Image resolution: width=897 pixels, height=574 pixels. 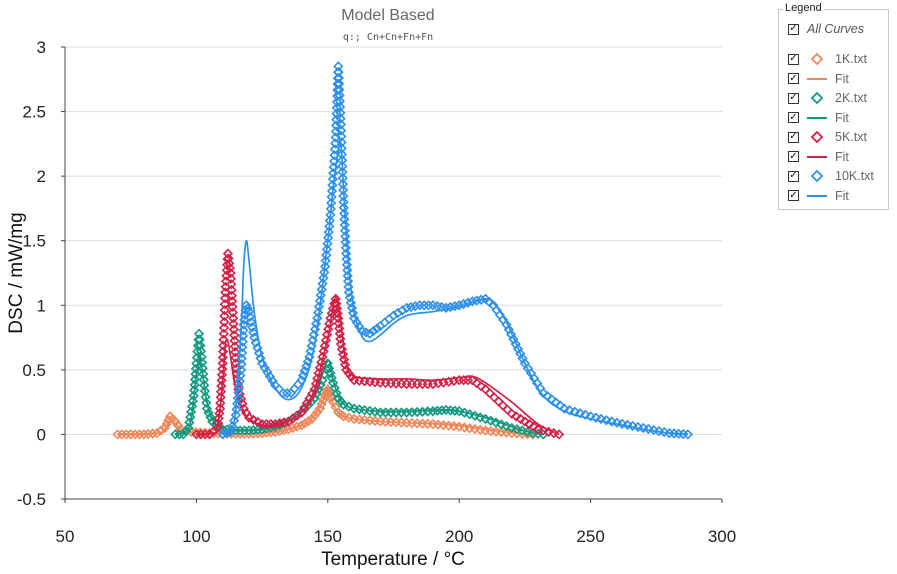 I want to click on legend-item-7: ✓ Fit, so click(x=818, y=196).